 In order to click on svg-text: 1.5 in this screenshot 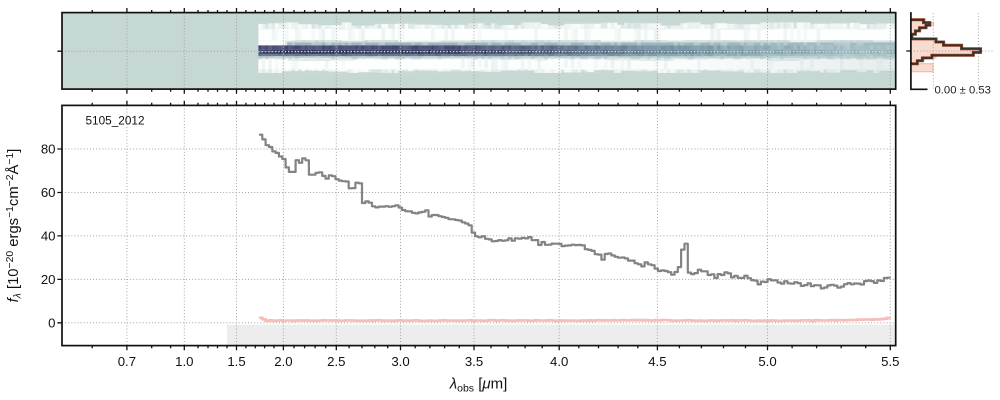, I will do `click(236, 361)`.